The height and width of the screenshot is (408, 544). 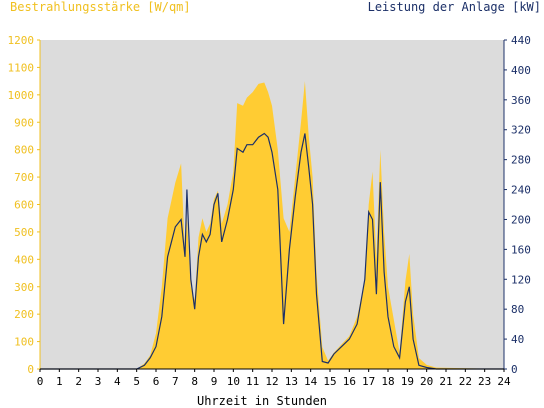 I want to click on x-tick-label: 1, so click(x=59, y=381).